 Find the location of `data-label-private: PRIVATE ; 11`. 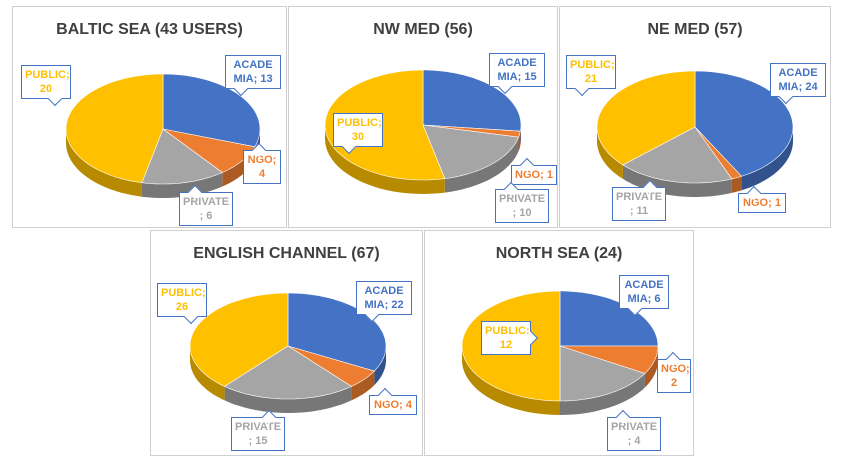

data-label-private: PRIVATE ; 11 is located at coordinates (639, 204).